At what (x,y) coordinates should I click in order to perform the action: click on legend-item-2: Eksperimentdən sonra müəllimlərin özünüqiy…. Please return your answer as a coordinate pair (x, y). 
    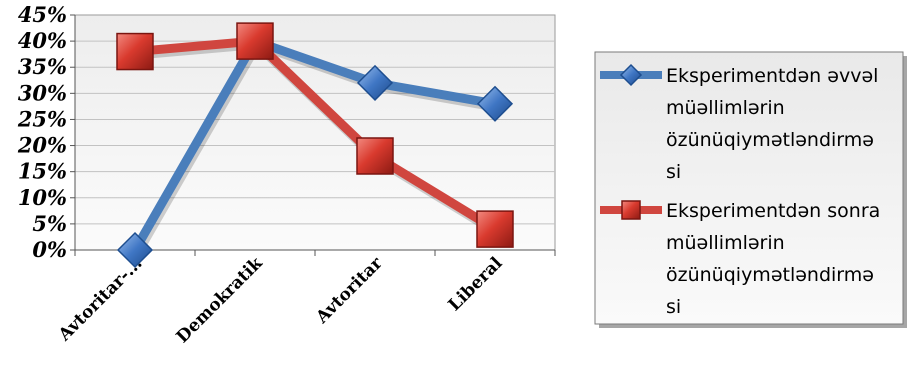
    Looking at the image, I should click on (740, 259).